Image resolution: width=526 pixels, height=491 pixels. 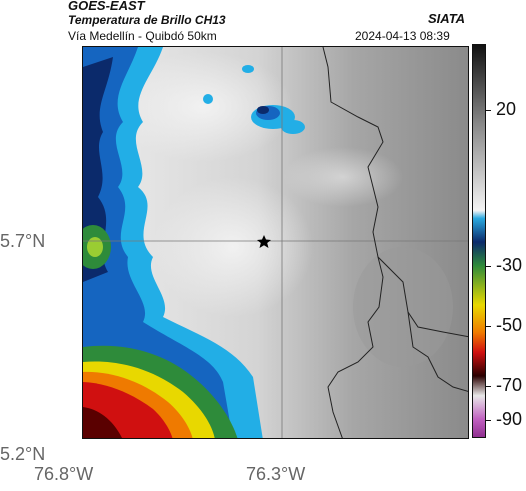 I want to click on region-subtitle: Vía Medellín - Quibdó 50km, so click(x=142, y=36).